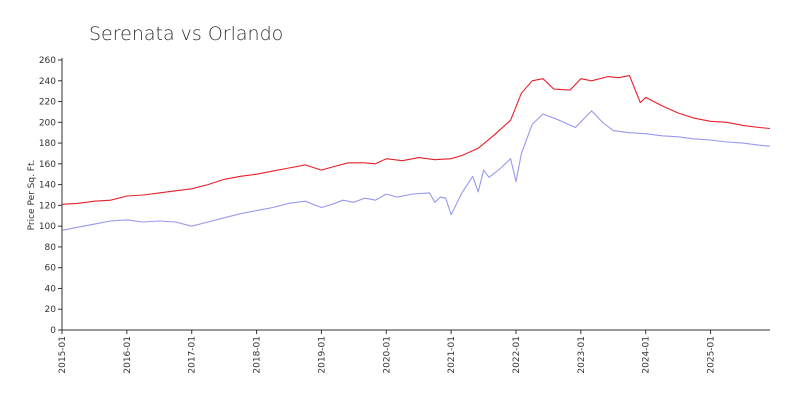 This screenshot has height=404, width=800. Describe the element at coordinates (51, 269) in the screenshot. I see `y-tick-label: 60` at that location.